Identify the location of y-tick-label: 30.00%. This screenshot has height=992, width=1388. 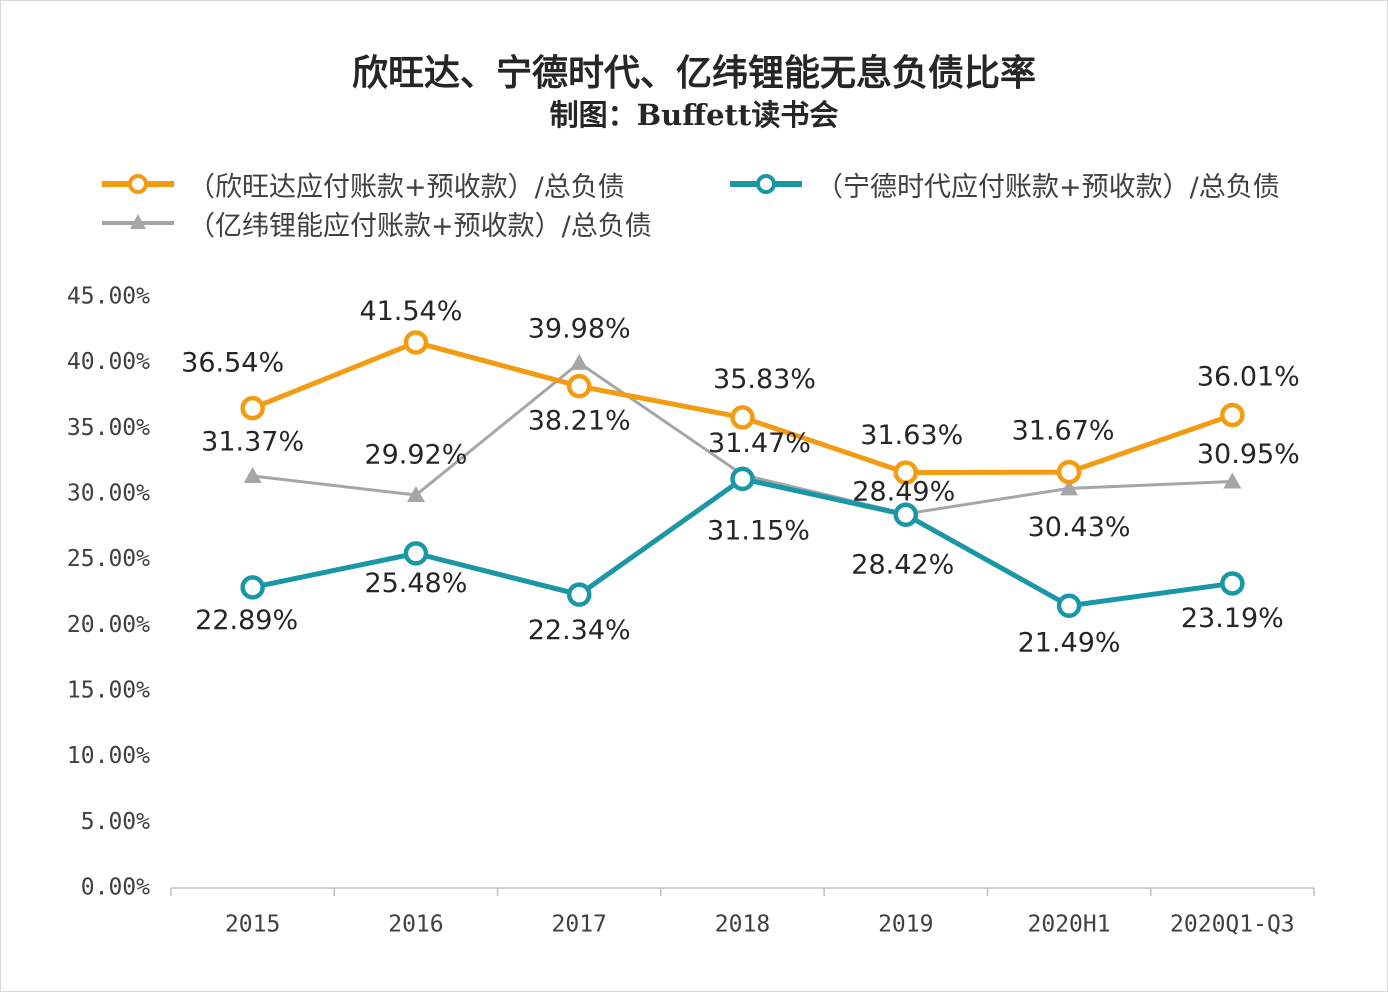
(108, 494).